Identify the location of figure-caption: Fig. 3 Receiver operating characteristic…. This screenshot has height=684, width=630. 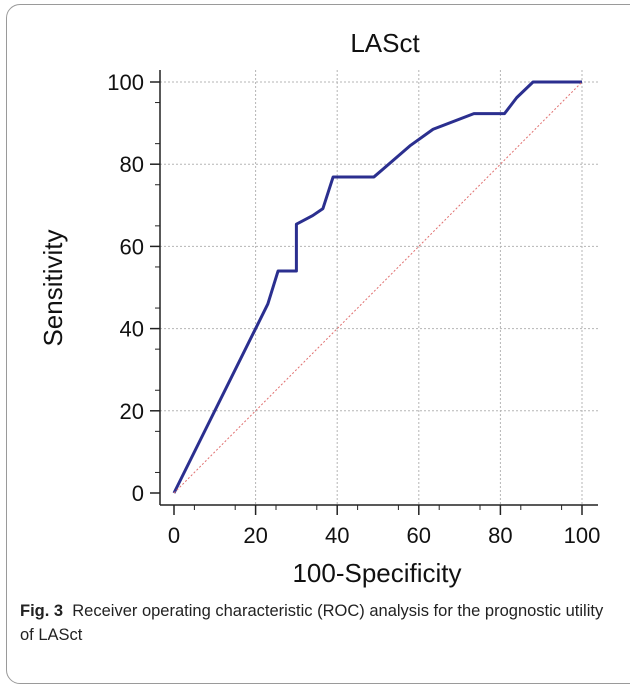
(320, 623).